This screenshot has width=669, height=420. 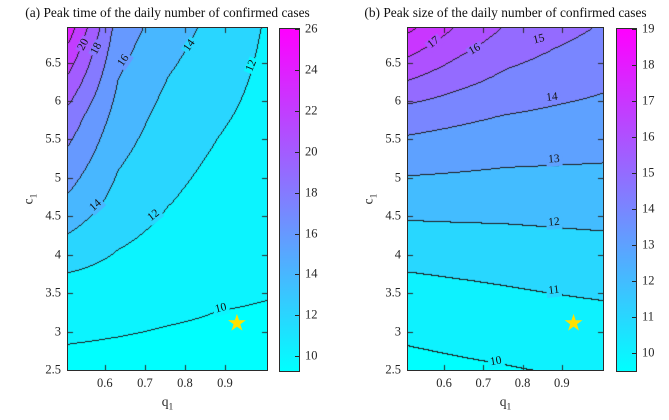 What do you see at coordinates (648, 244) in the screenshot?
I see `colorbar-tick-label: 13` at bounding box center [648, 244].